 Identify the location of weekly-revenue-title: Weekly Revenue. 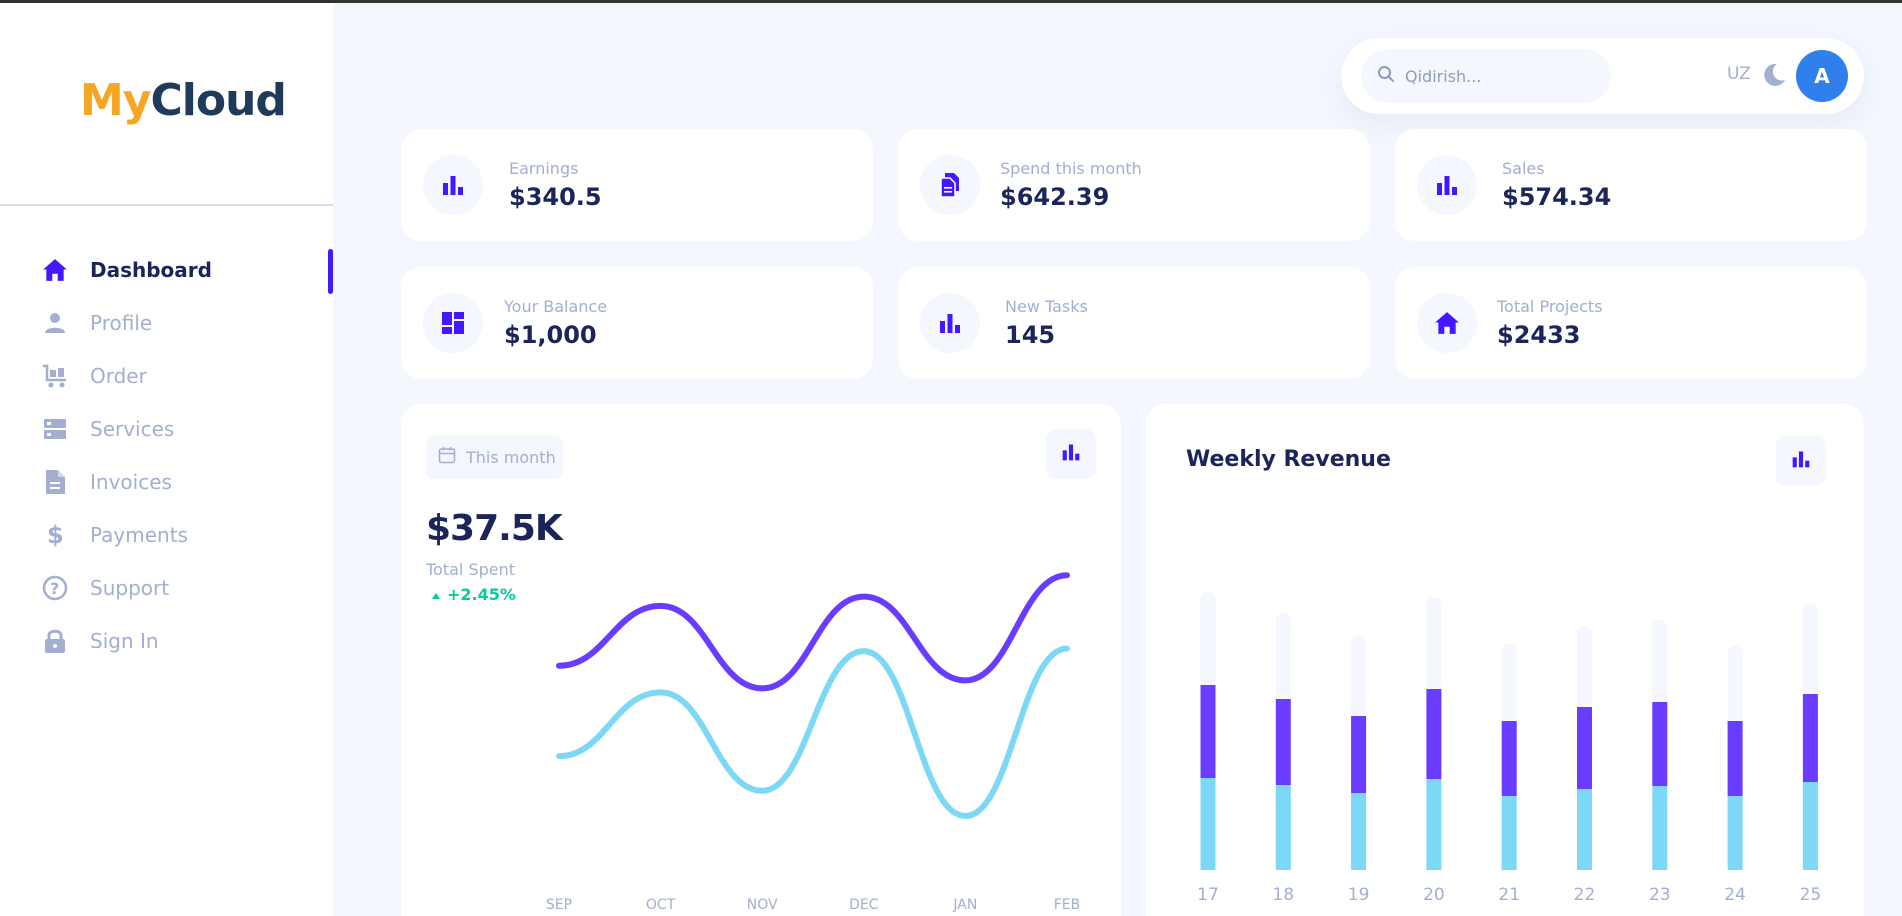
(1288, 459).